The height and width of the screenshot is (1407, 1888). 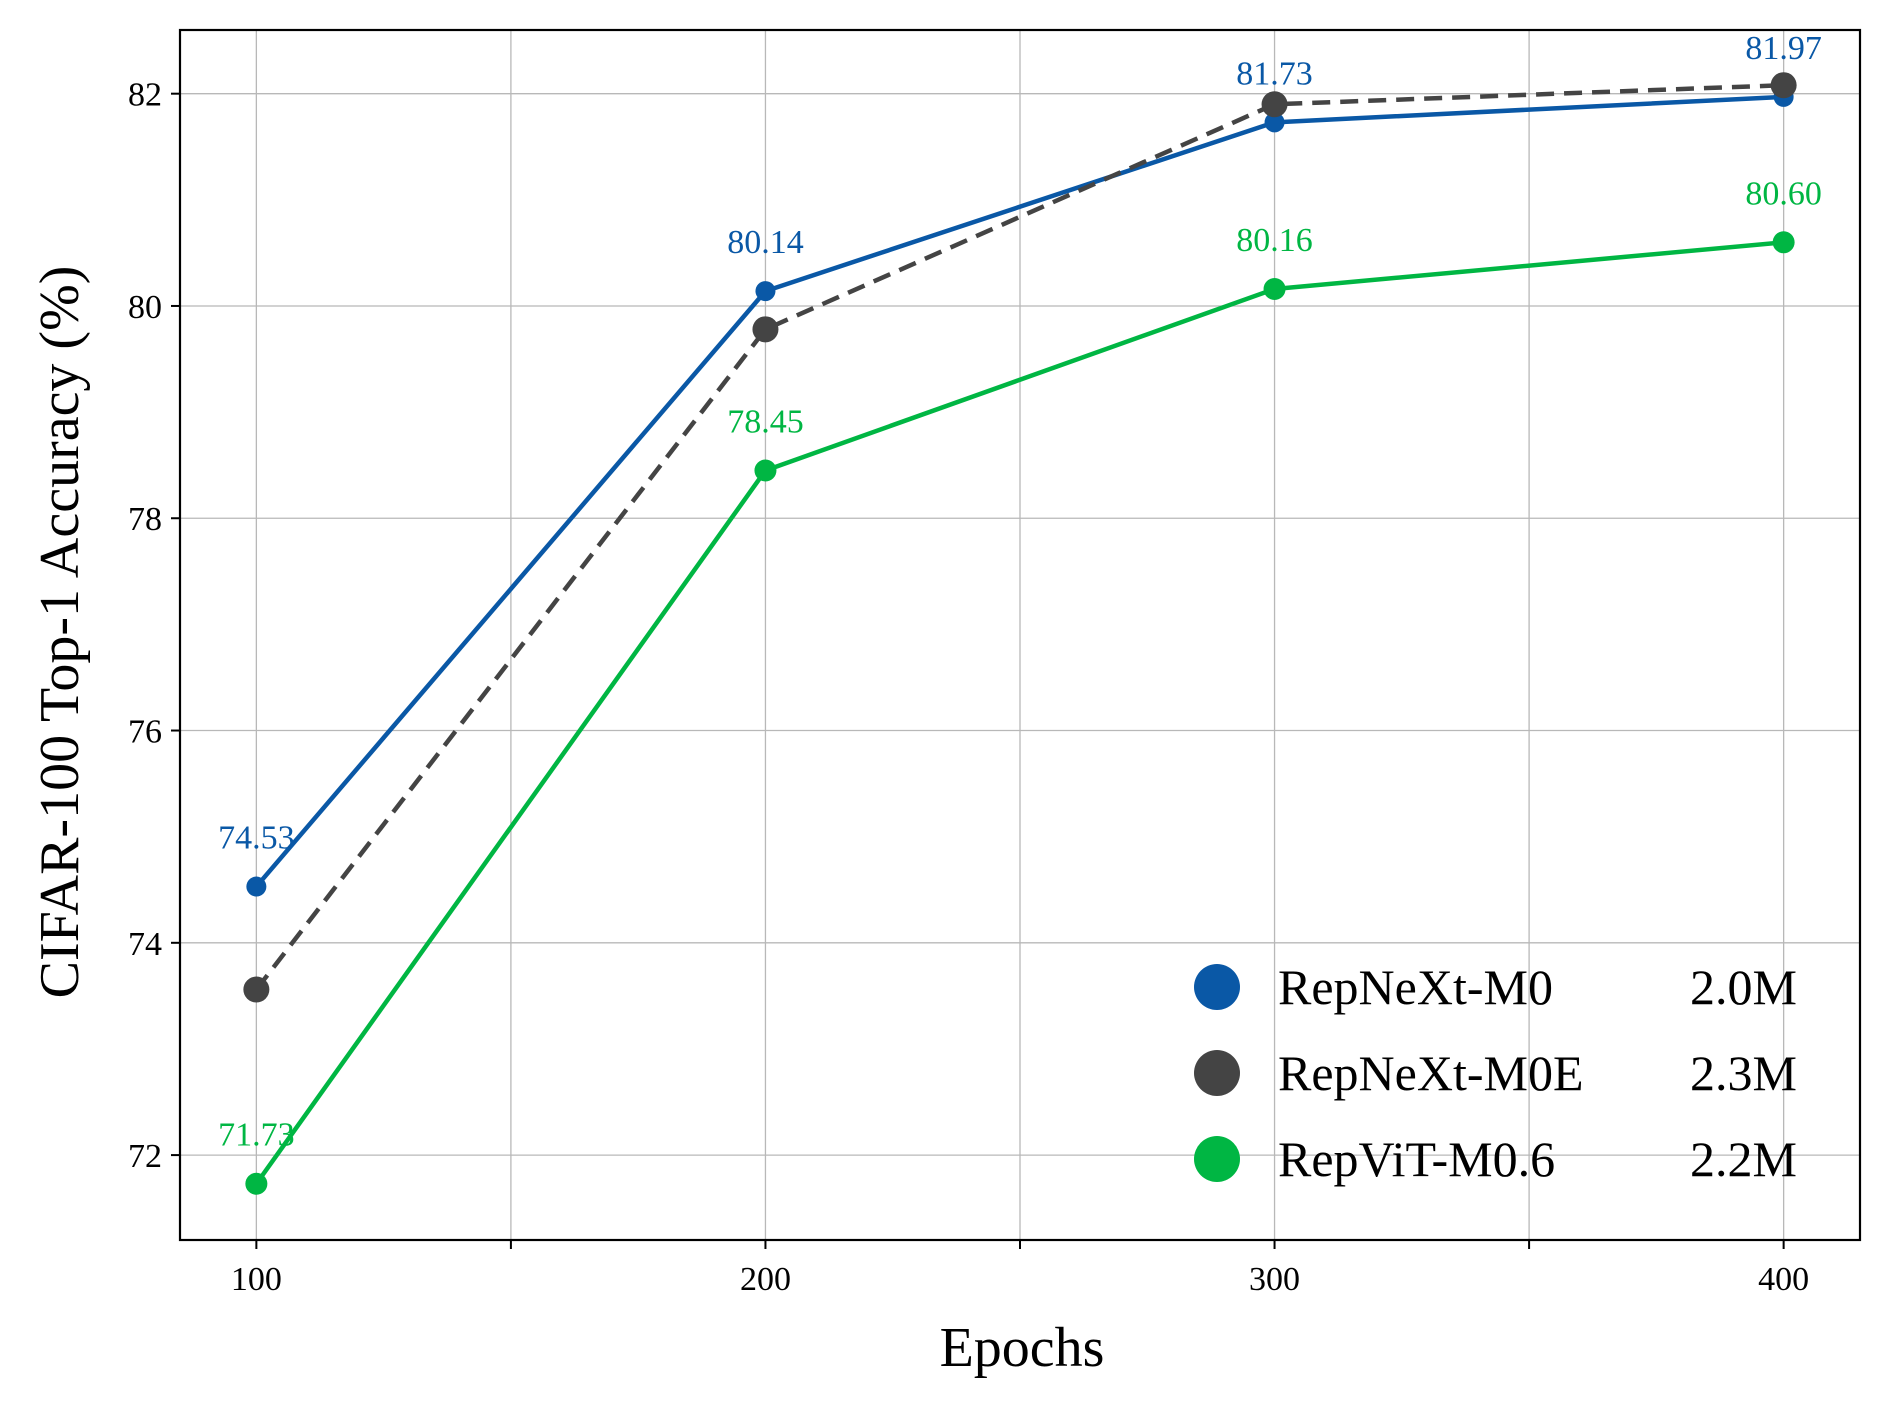 What do you see at coordinates (1415, 987) in the screenshot?
I see `legend-series-name: RepNeXt-M0` at bounding box center [1415, 987].